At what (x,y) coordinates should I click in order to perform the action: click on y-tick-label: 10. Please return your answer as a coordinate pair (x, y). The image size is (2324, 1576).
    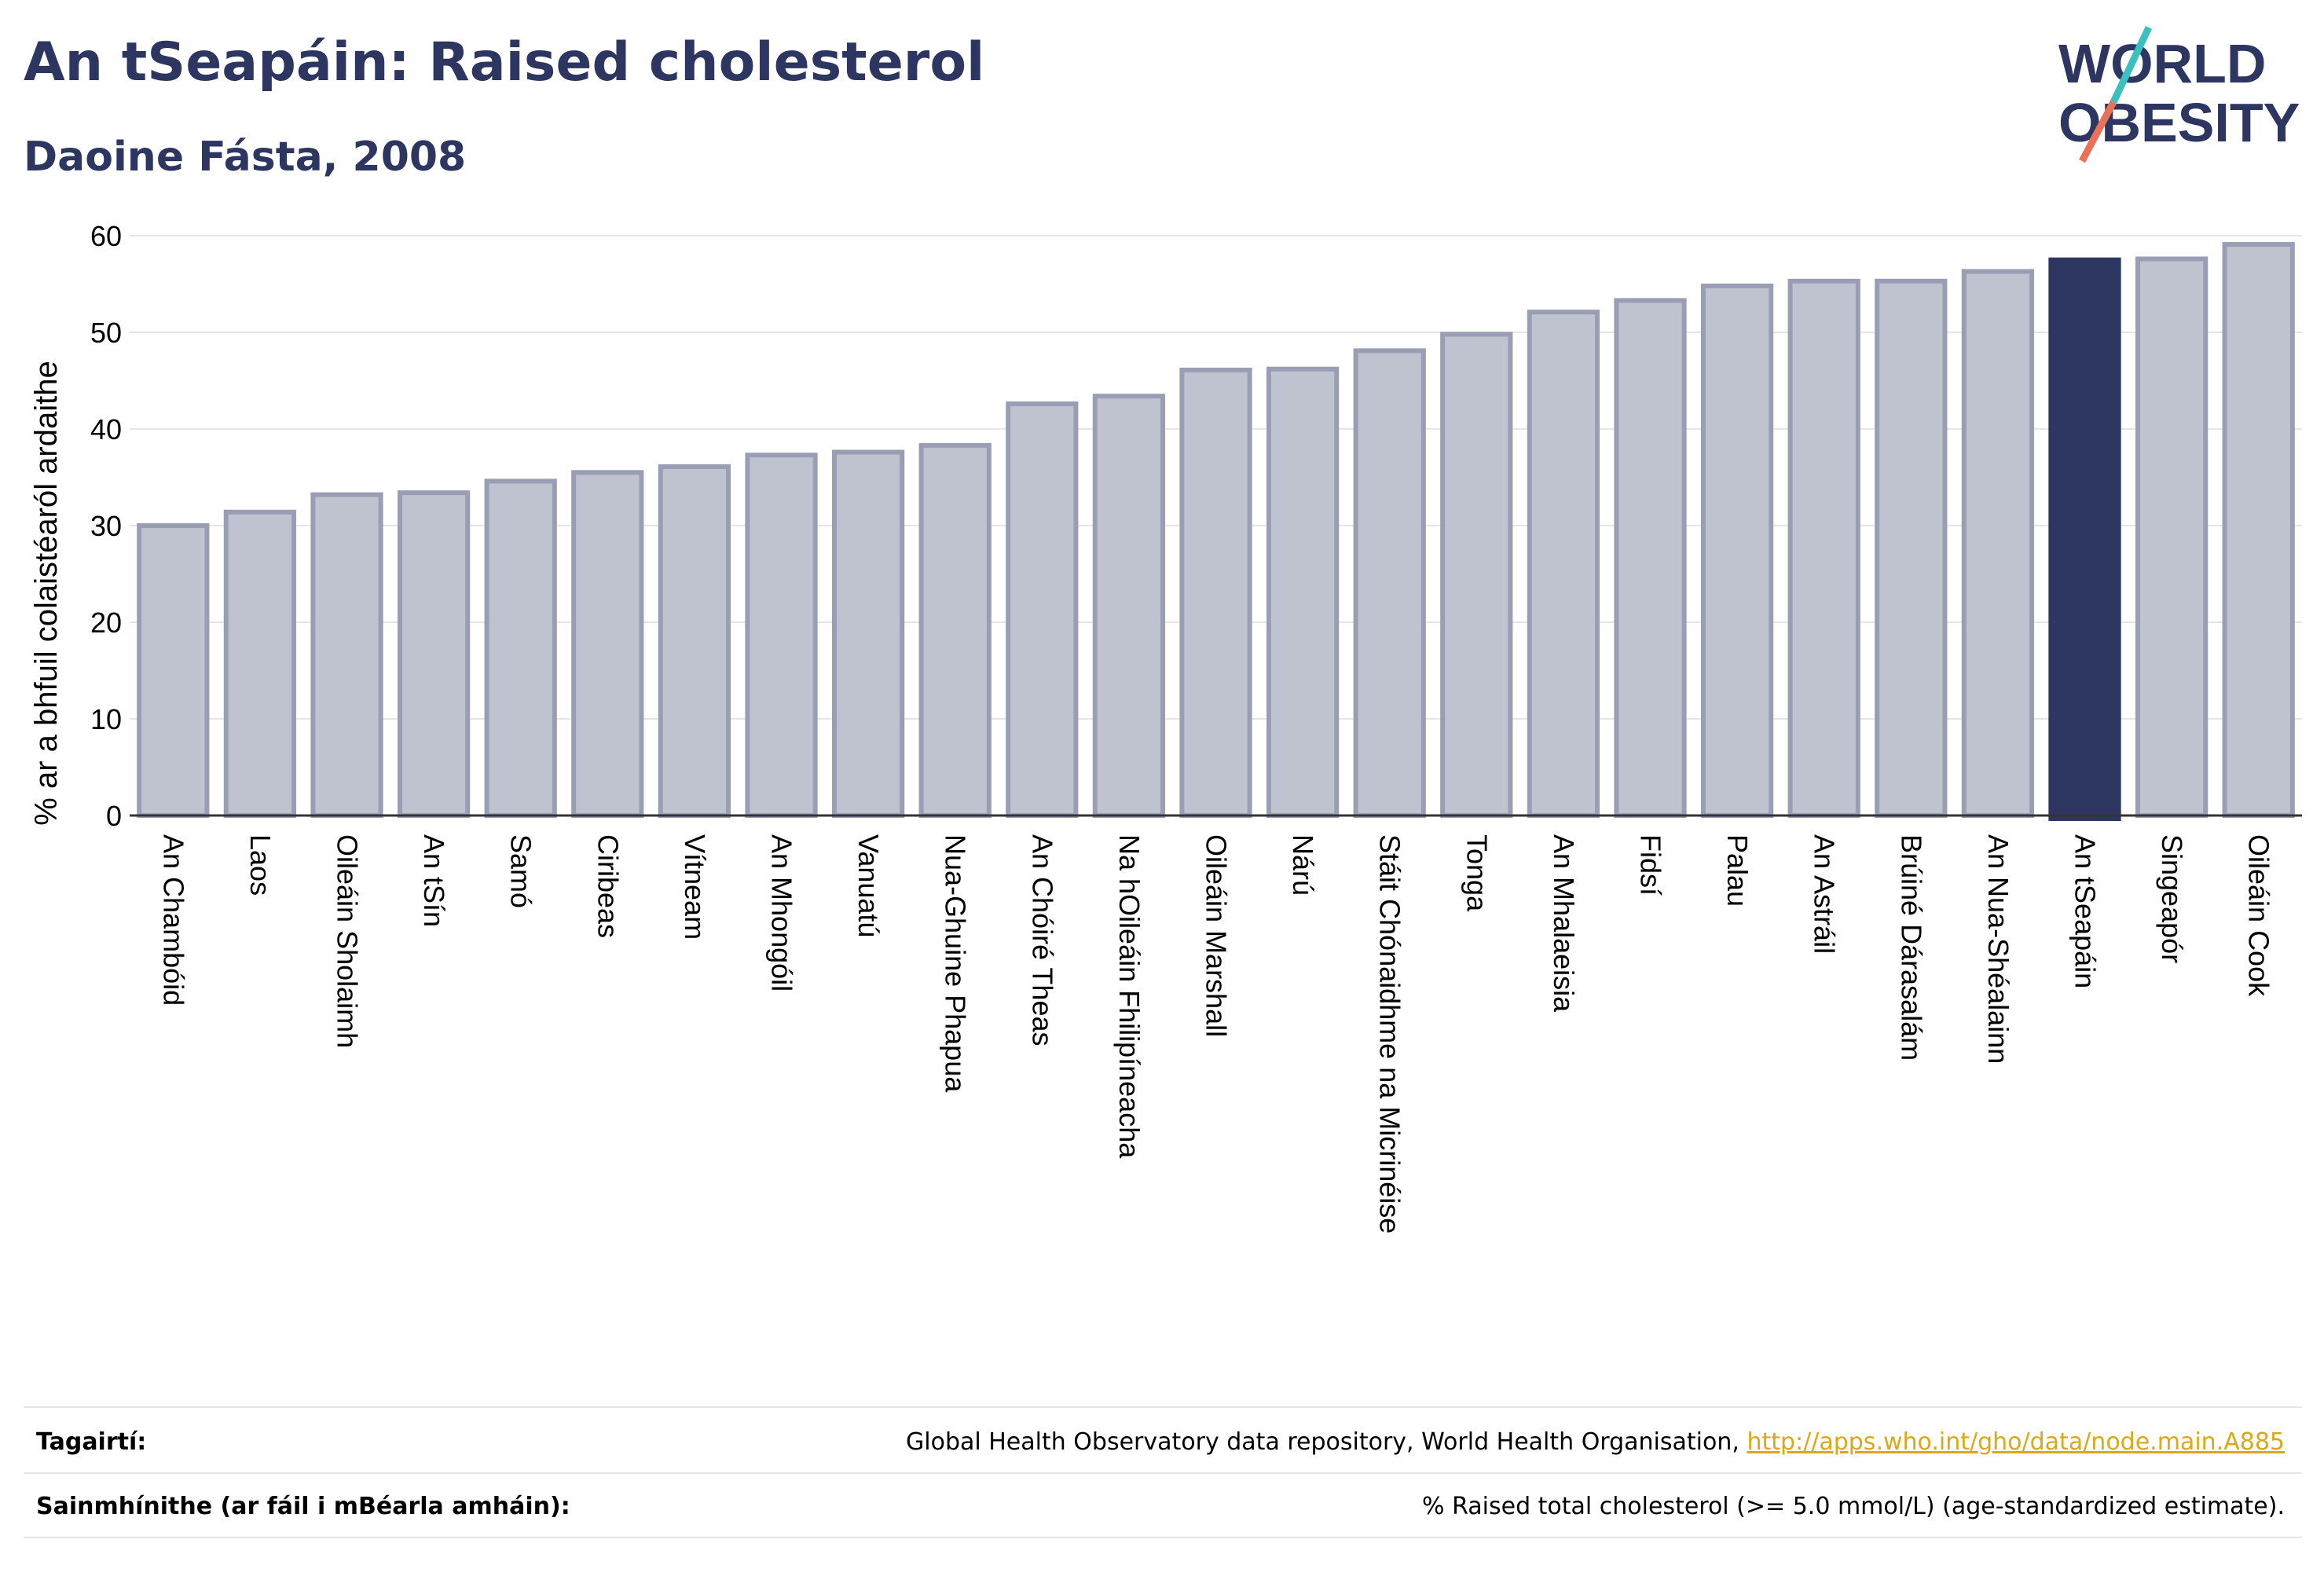
    Looking at the image, I should click on (106, 719).